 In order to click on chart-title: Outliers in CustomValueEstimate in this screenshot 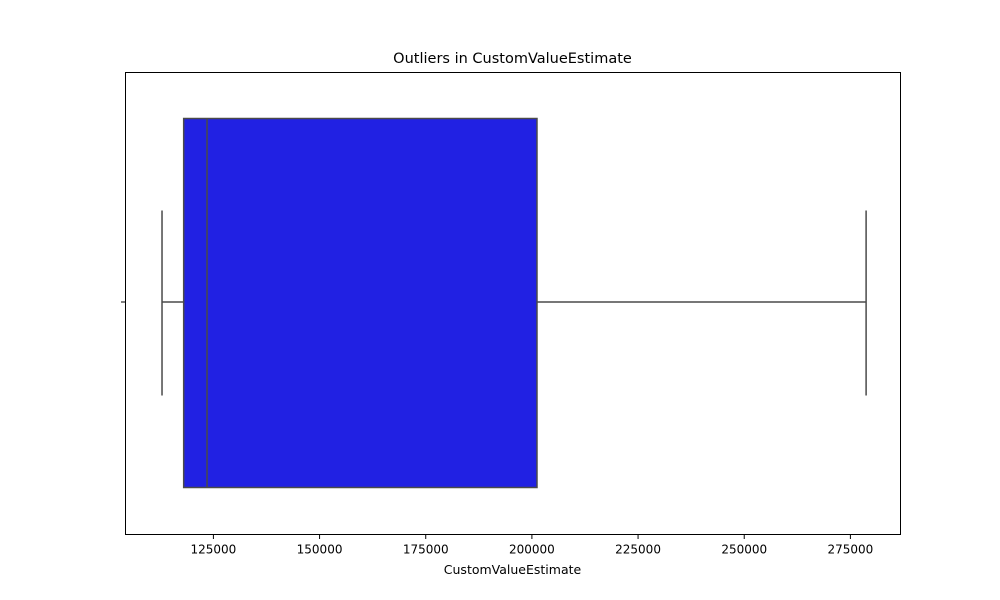, I will do `click(512, 59)`.